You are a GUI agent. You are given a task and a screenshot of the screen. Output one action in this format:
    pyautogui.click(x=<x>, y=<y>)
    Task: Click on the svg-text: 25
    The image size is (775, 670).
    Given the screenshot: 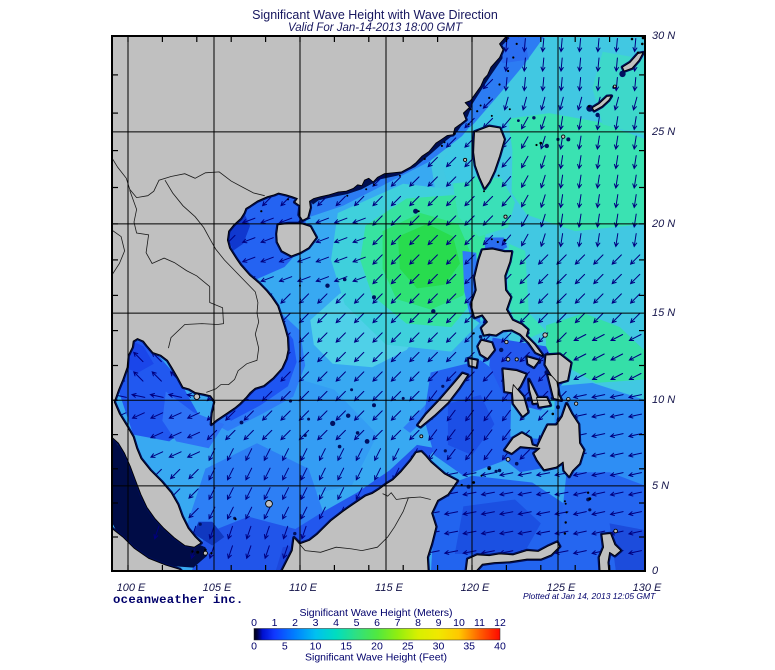 What is the action you would take?
    pyautogui.click(x=408, y=647)
    